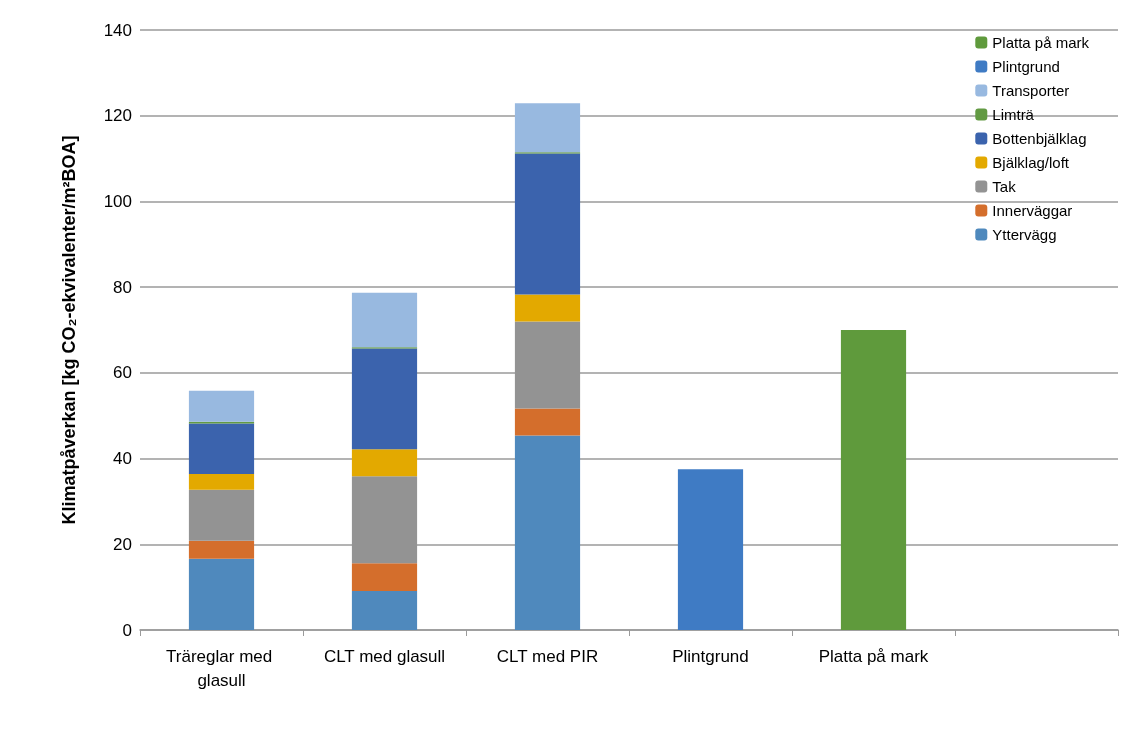  I want to click on legend-label: Innerväggar, so click(1032, 210).